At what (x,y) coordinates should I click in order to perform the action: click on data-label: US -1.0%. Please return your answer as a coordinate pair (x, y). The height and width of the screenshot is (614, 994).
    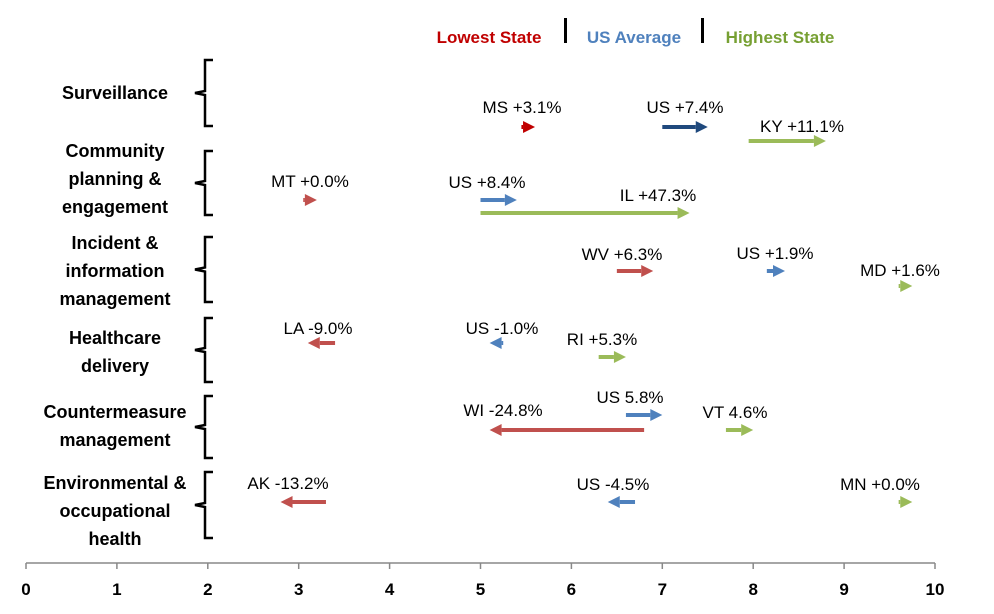
    Looking at the image, I should click on (502, 328).